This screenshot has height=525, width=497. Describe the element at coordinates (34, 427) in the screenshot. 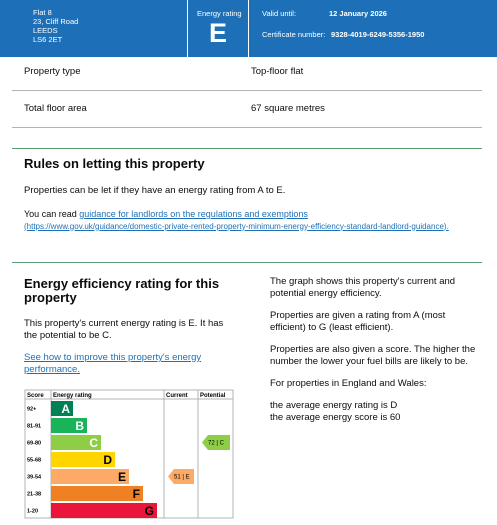

I see `band-score: 81-91` at that location.